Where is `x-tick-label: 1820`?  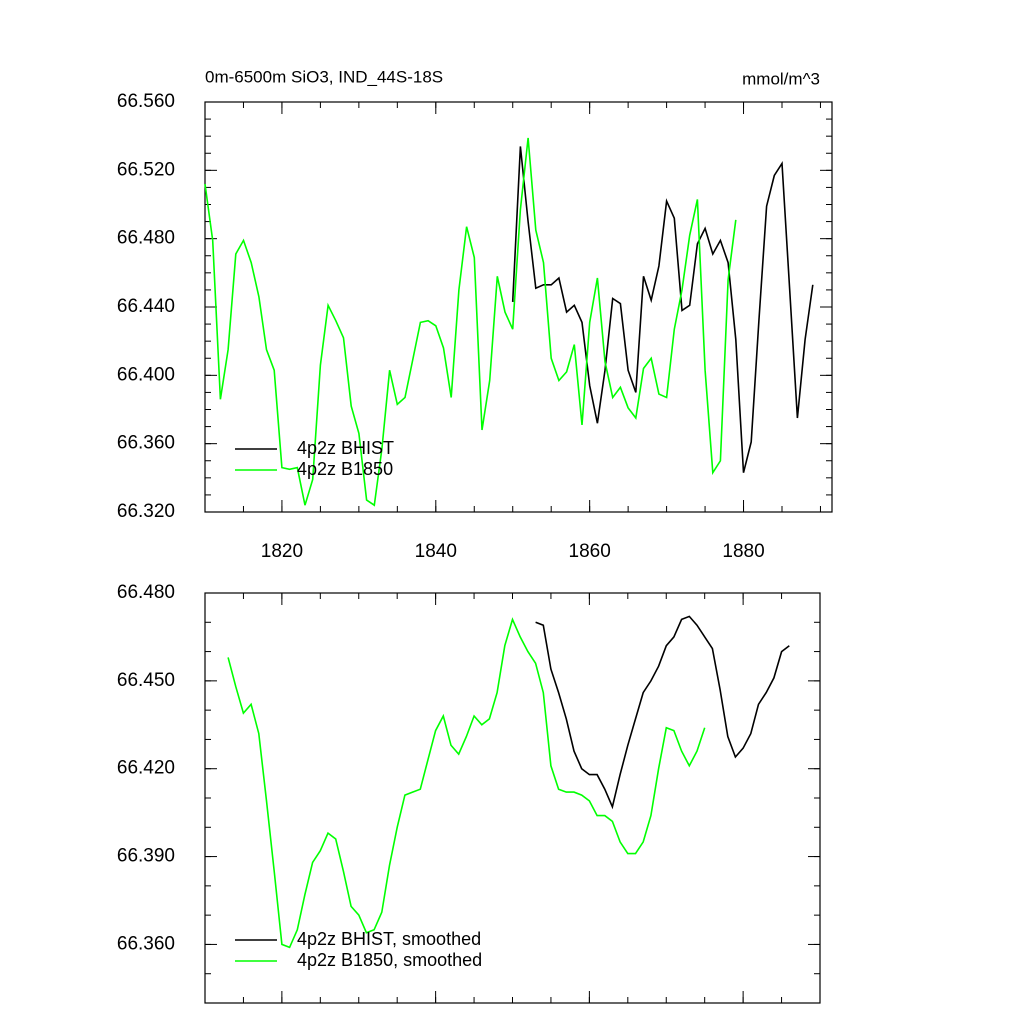 x-tick-label: 1820 is located at coordinates (282, 551).